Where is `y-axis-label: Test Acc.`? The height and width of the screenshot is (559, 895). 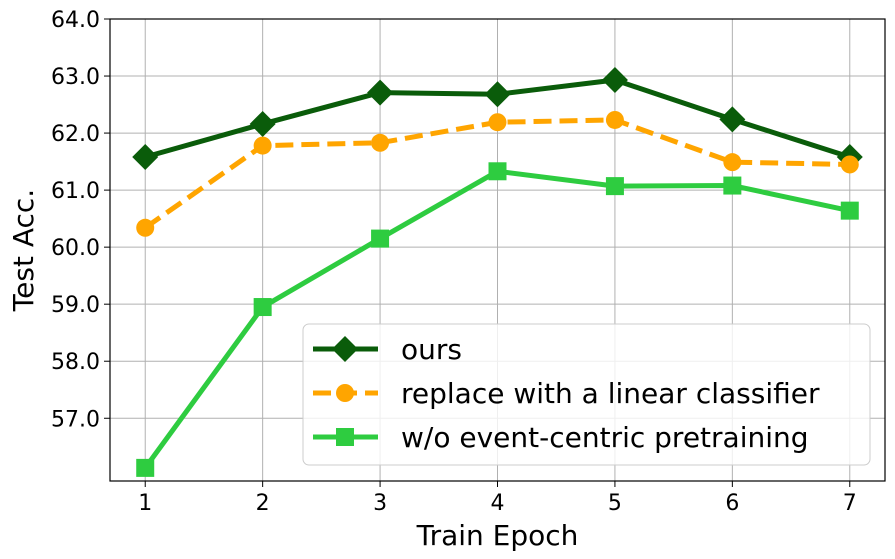
y-axis-label: Test Acc. is located at coordinates (23, 250).